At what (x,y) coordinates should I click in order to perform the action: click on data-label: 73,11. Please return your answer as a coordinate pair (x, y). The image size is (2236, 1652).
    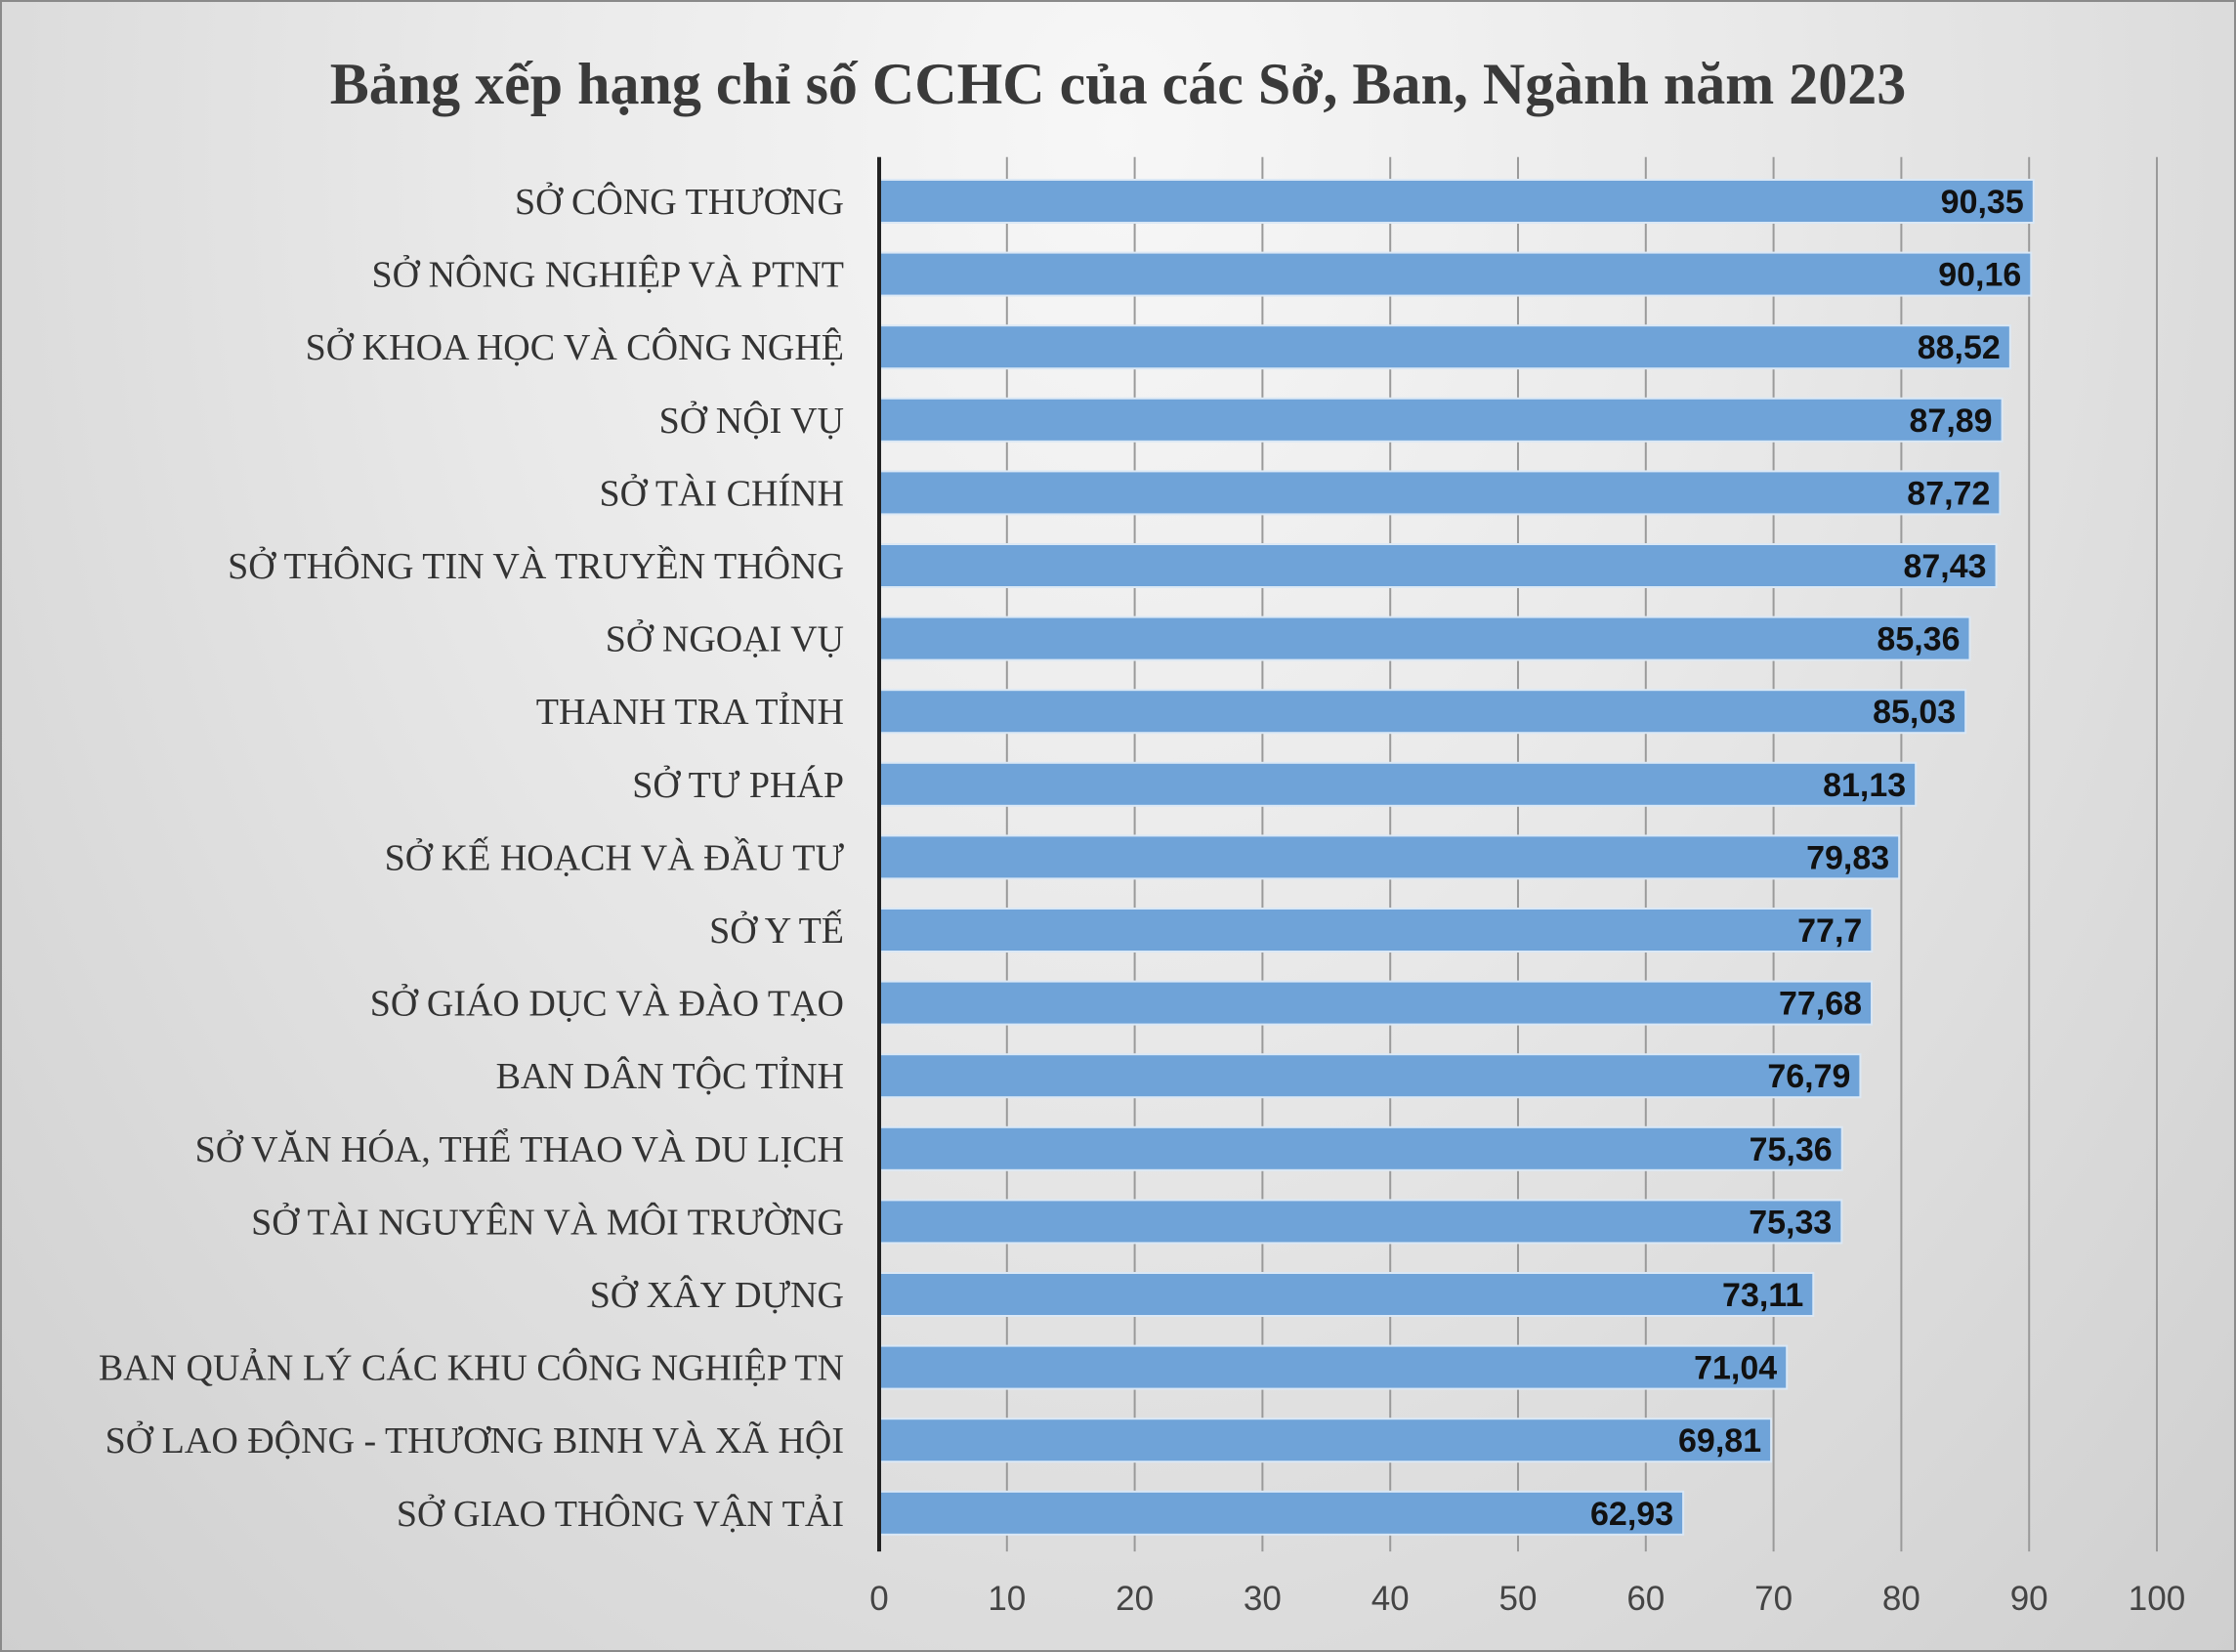
    Looking at the image, I should click on (1762, 1295).